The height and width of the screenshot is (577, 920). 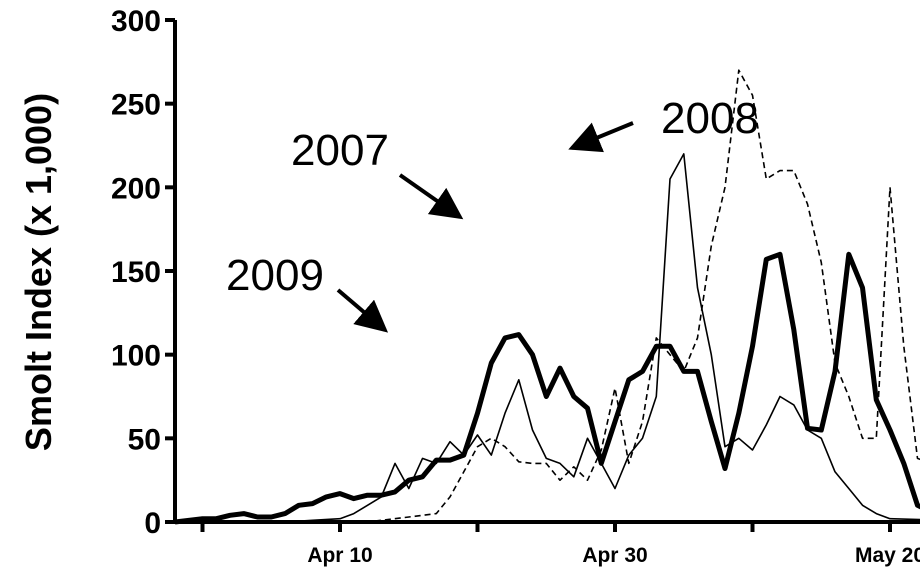 What do you see at coordinates (340, 150) in the screenshot?
I see `annotation-2007-label: 2007` at bounding box center [340, 150].